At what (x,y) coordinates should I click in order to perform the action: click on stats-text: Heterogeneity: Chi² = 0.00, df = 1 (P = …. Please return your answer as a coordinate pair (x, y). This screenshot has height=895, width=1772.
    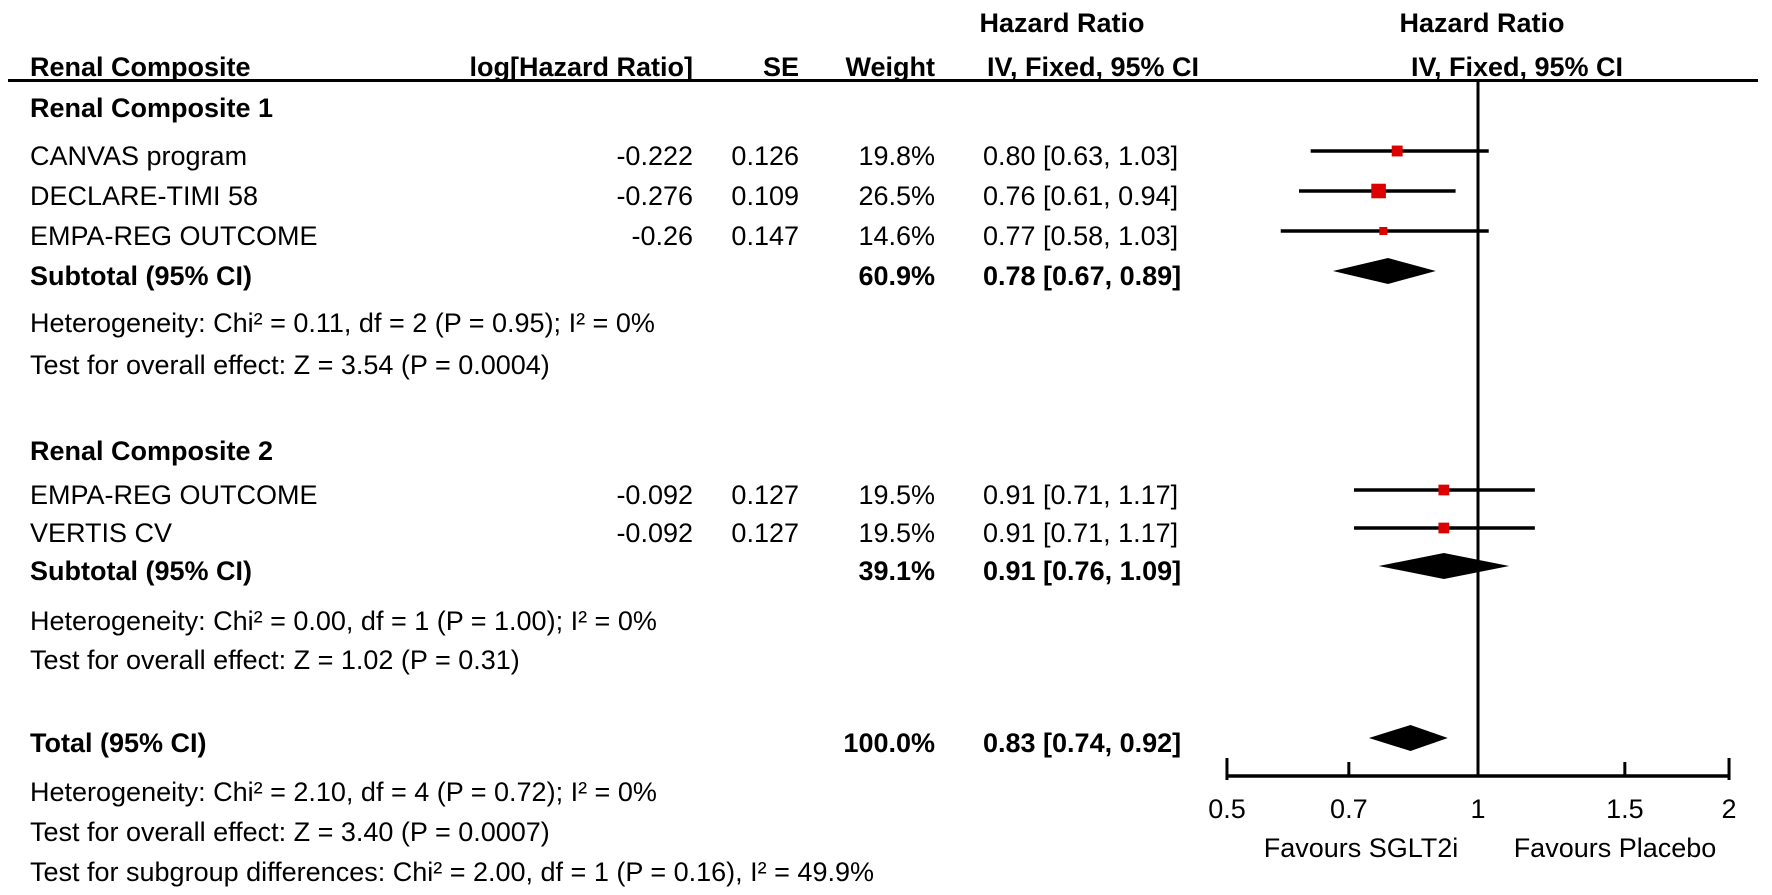
    Looking at the image, I should click on (343, 621).